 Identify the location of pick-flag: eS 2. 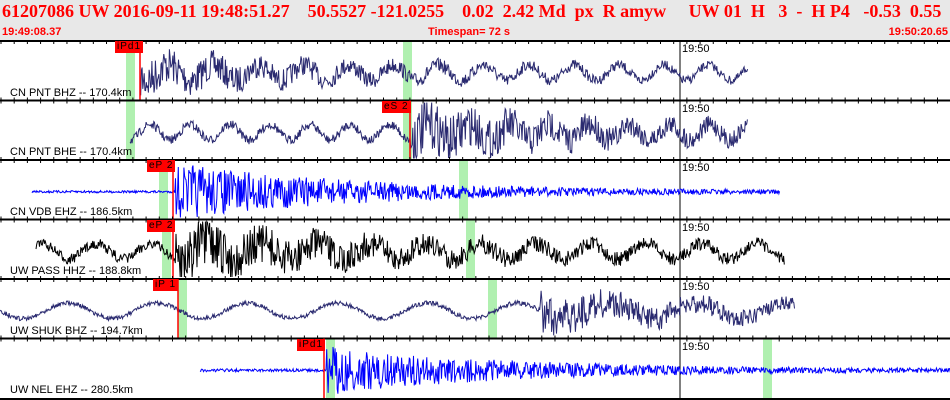
(396, 106).